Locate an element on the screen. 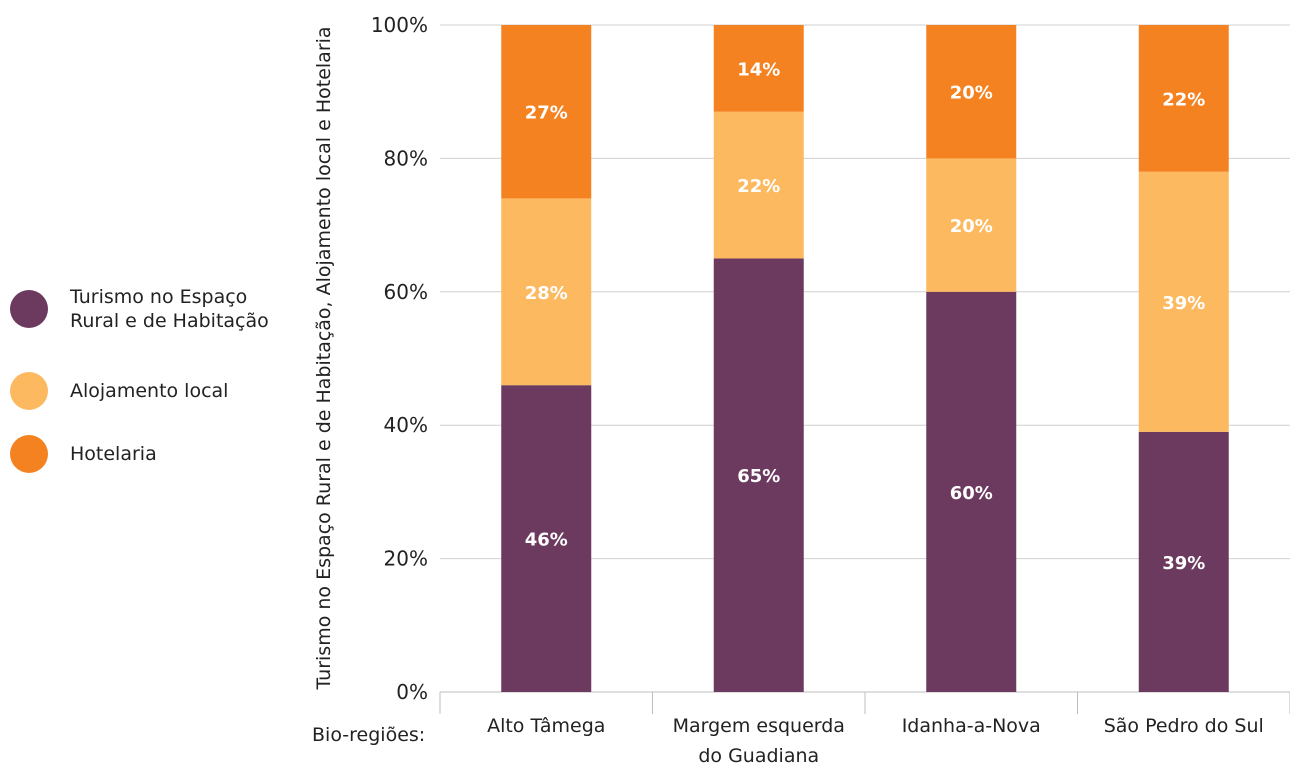 The width and height of the screenshot is (1290, 765). data-label: 27% is located at coordinates (546, 113).